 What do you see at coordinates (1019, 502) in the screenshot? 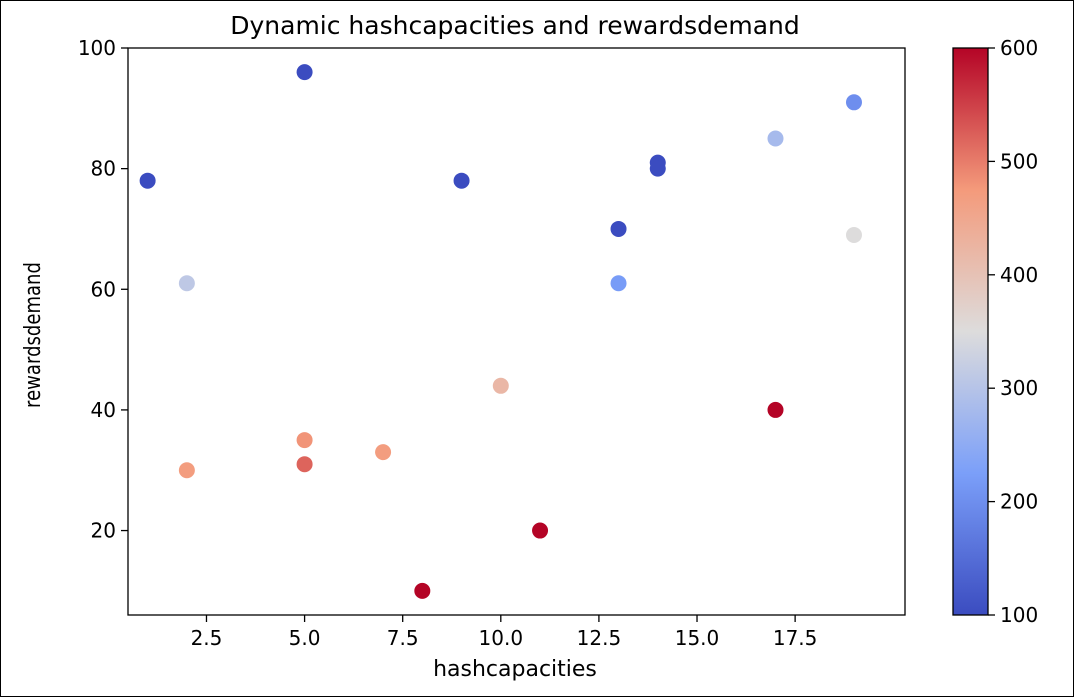
I see `colorbar-tick-label: 200` at bounding box center [1019, 502].